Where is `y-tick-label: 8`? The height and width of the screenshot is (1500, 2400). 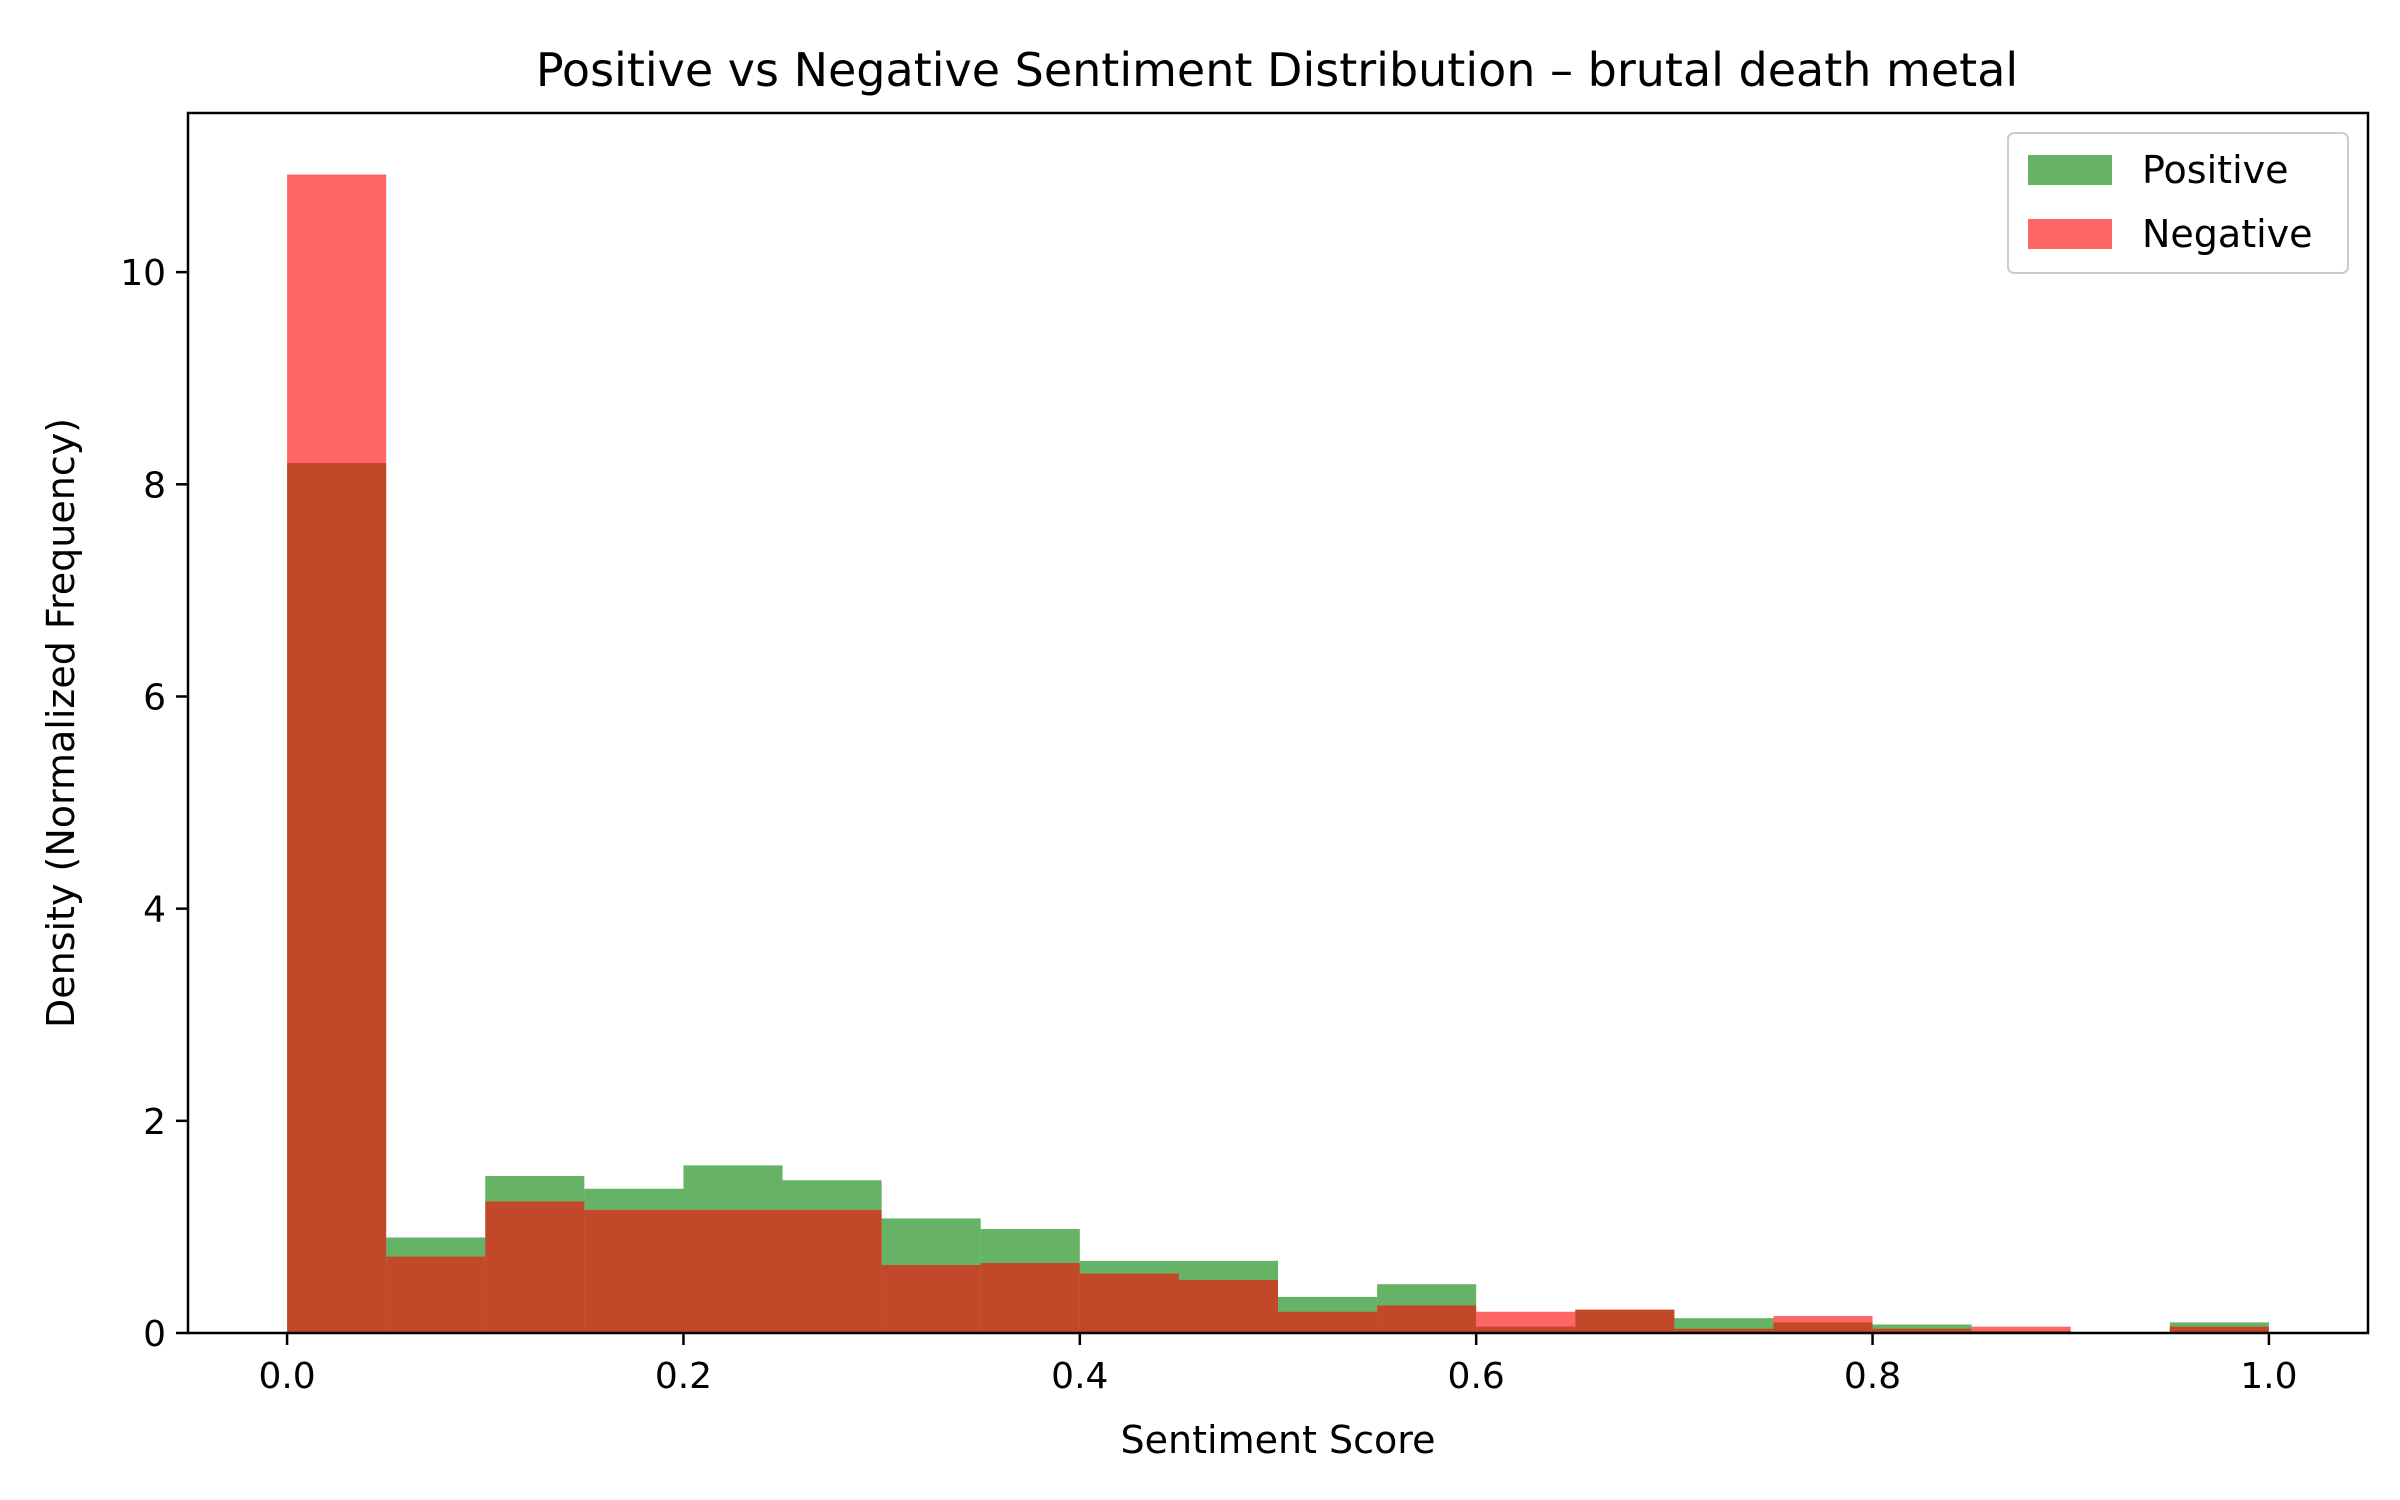
y-tick-label: 8 is located at coordinates (154, 485).